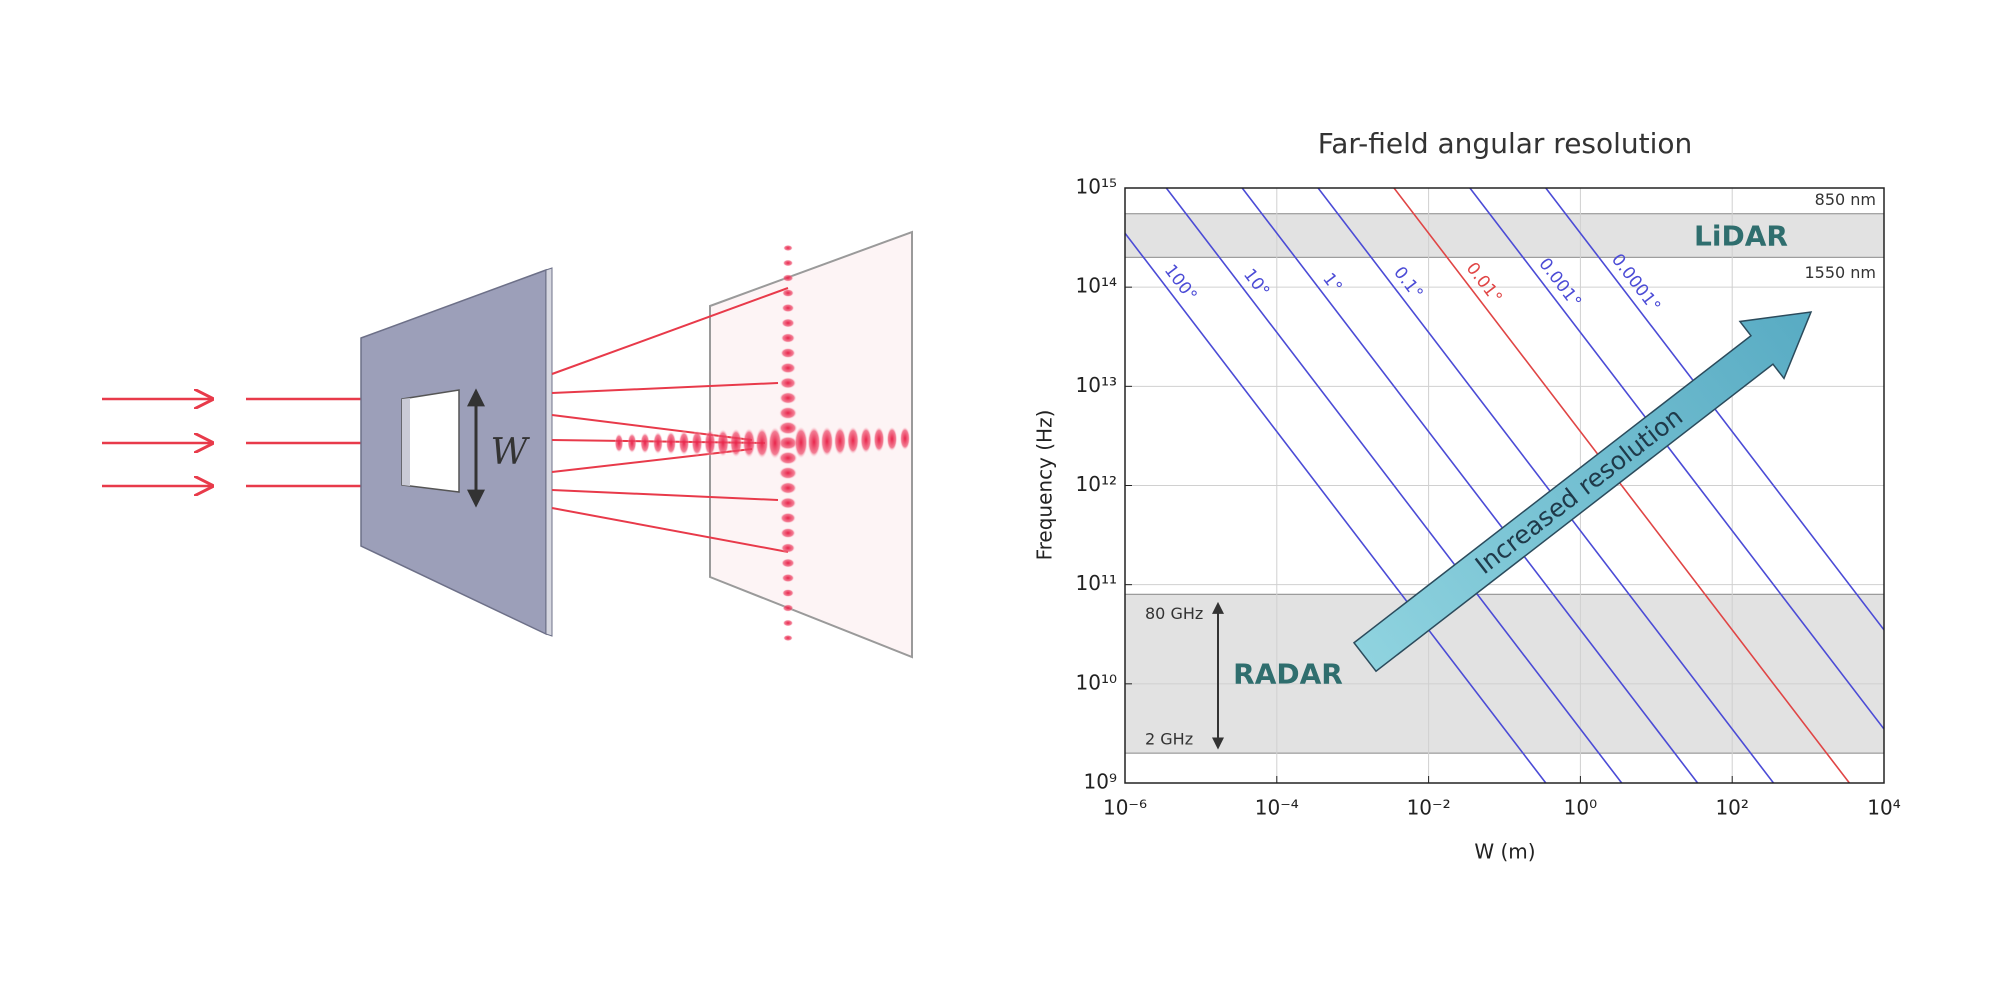 This screenshot has height=1000, width=2000. Describe the element at coordinates (1096, 385) in the screenshot. I see `y-tick-label: 10¹³` at that location.